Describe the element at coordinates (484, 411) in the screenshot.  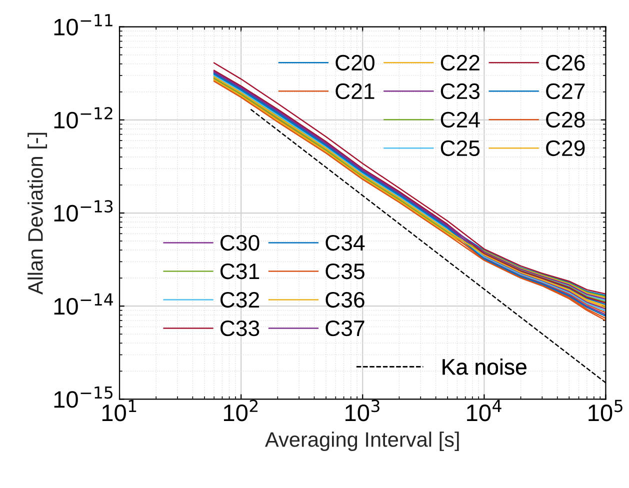
I see `x-tick-label: 10$^{4}$` at that location.